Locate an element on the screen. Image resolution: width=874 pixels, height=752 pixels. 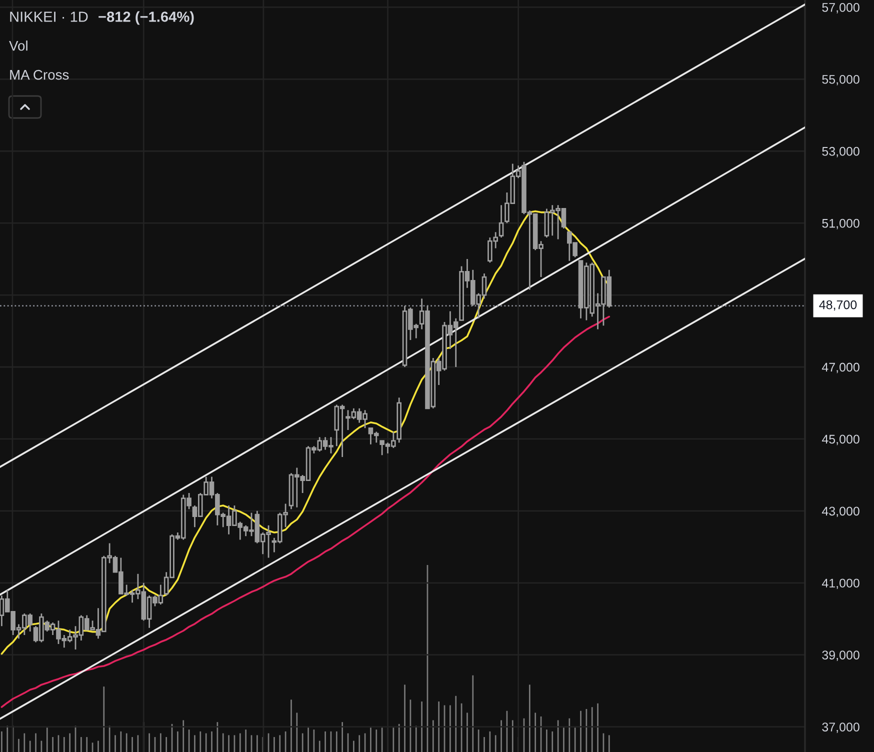
annotation: Vol is located at coordinates (18, 45).